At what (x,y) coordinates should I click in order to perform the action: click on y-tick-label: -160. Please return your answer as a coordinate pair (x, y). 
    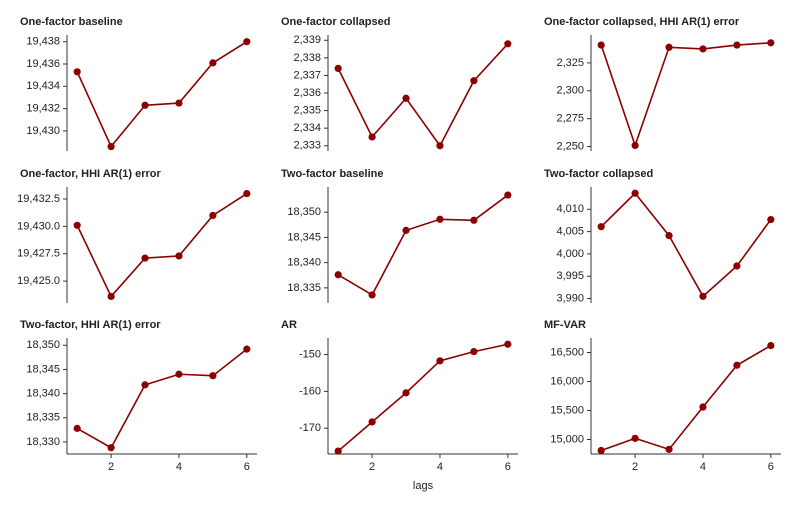
    Looking at the image, I should click on (310, 391).